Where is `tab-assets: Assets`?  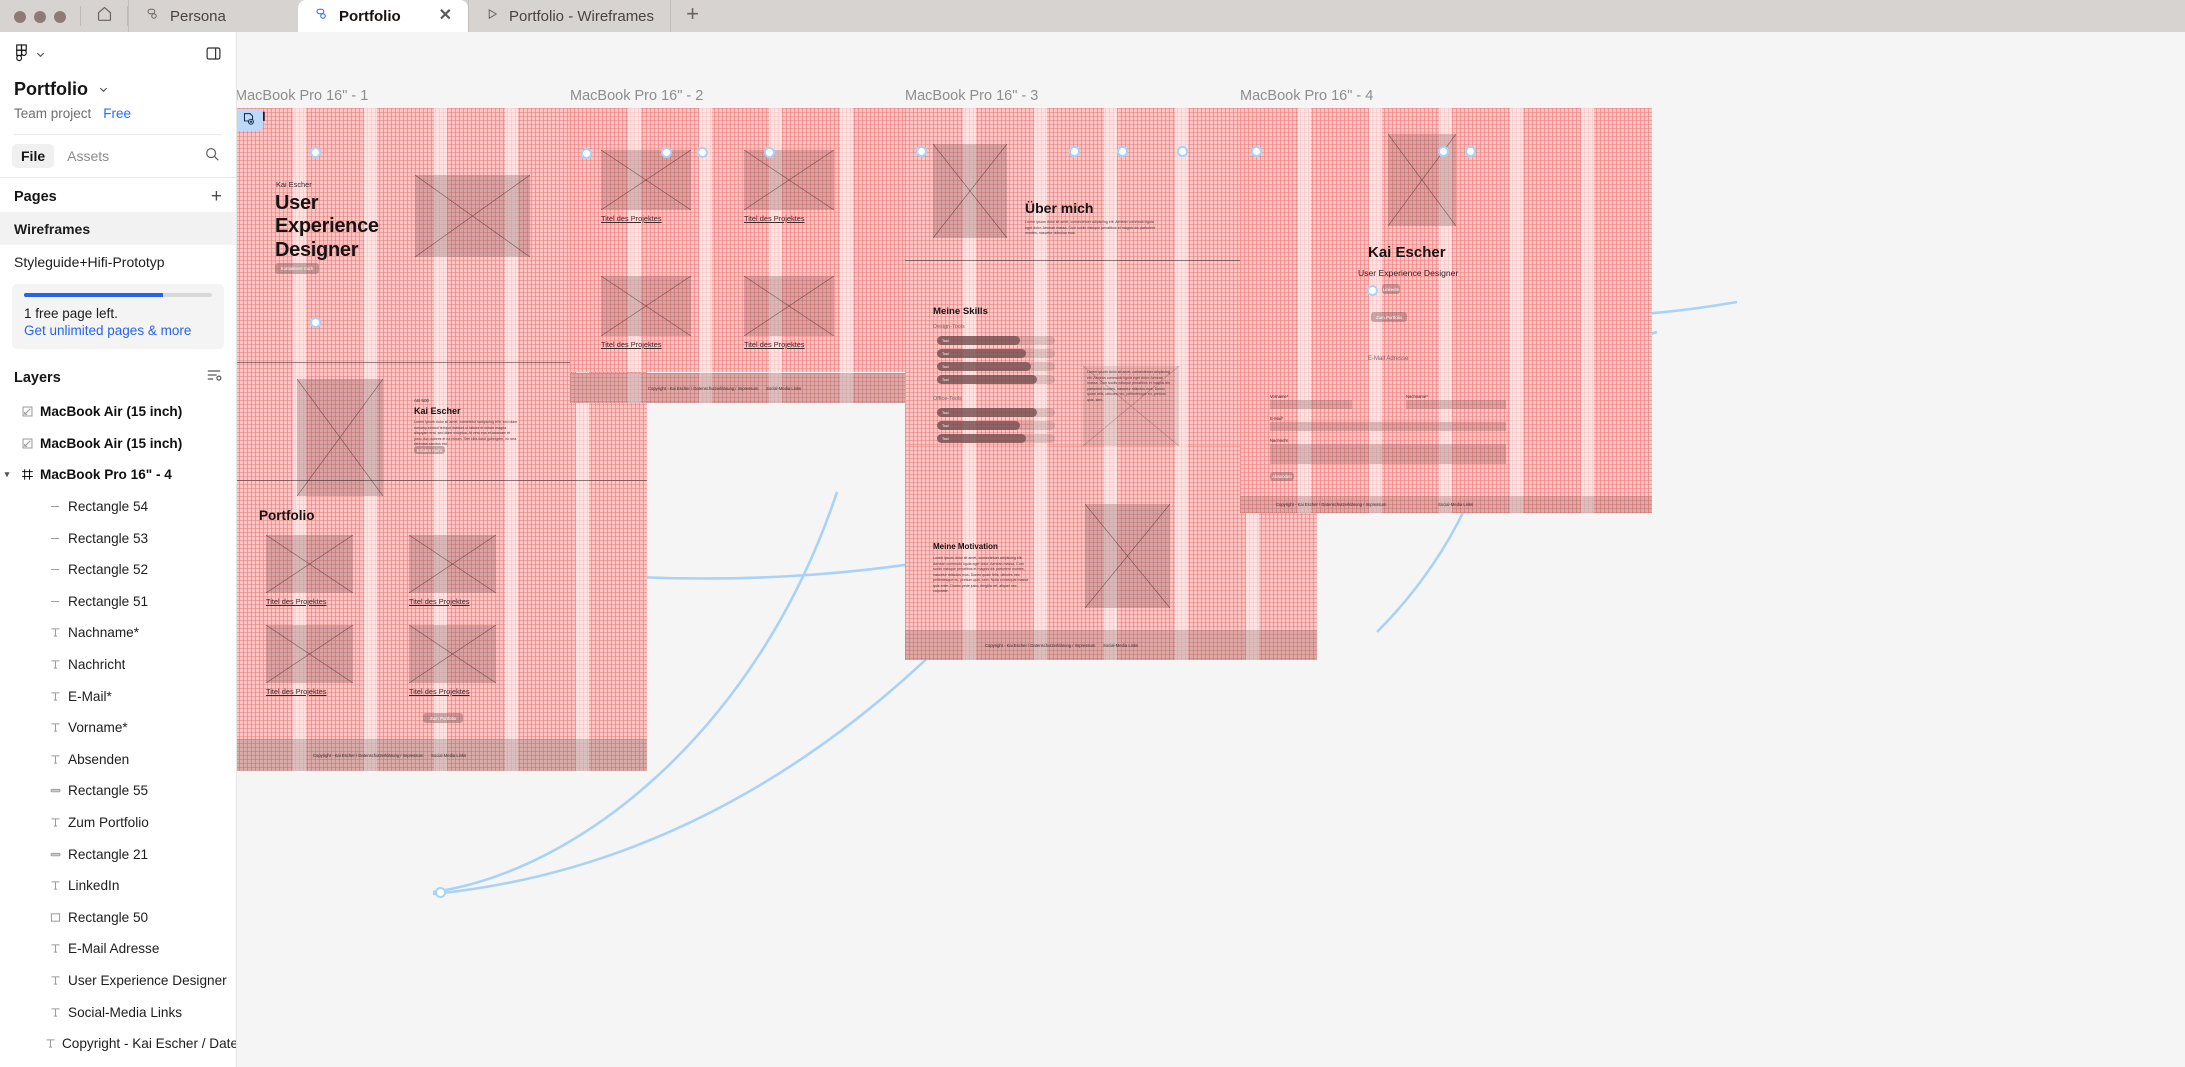
tab-assets: Assets is located at coordinates (88, 156).